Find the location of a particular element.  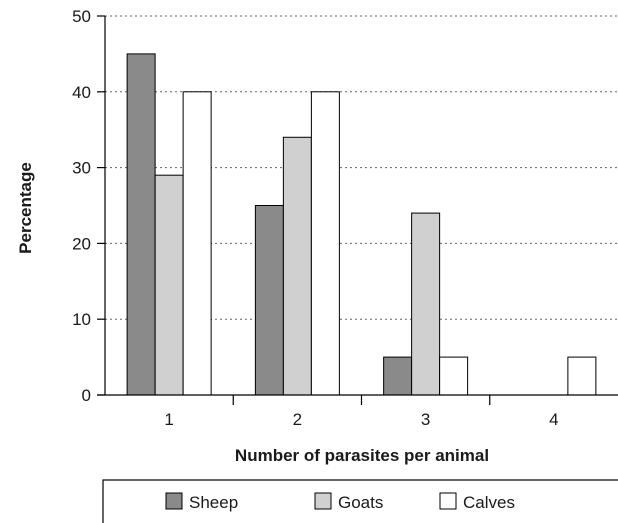

y-tick-label: 20 is located at coordinates (81, 243).